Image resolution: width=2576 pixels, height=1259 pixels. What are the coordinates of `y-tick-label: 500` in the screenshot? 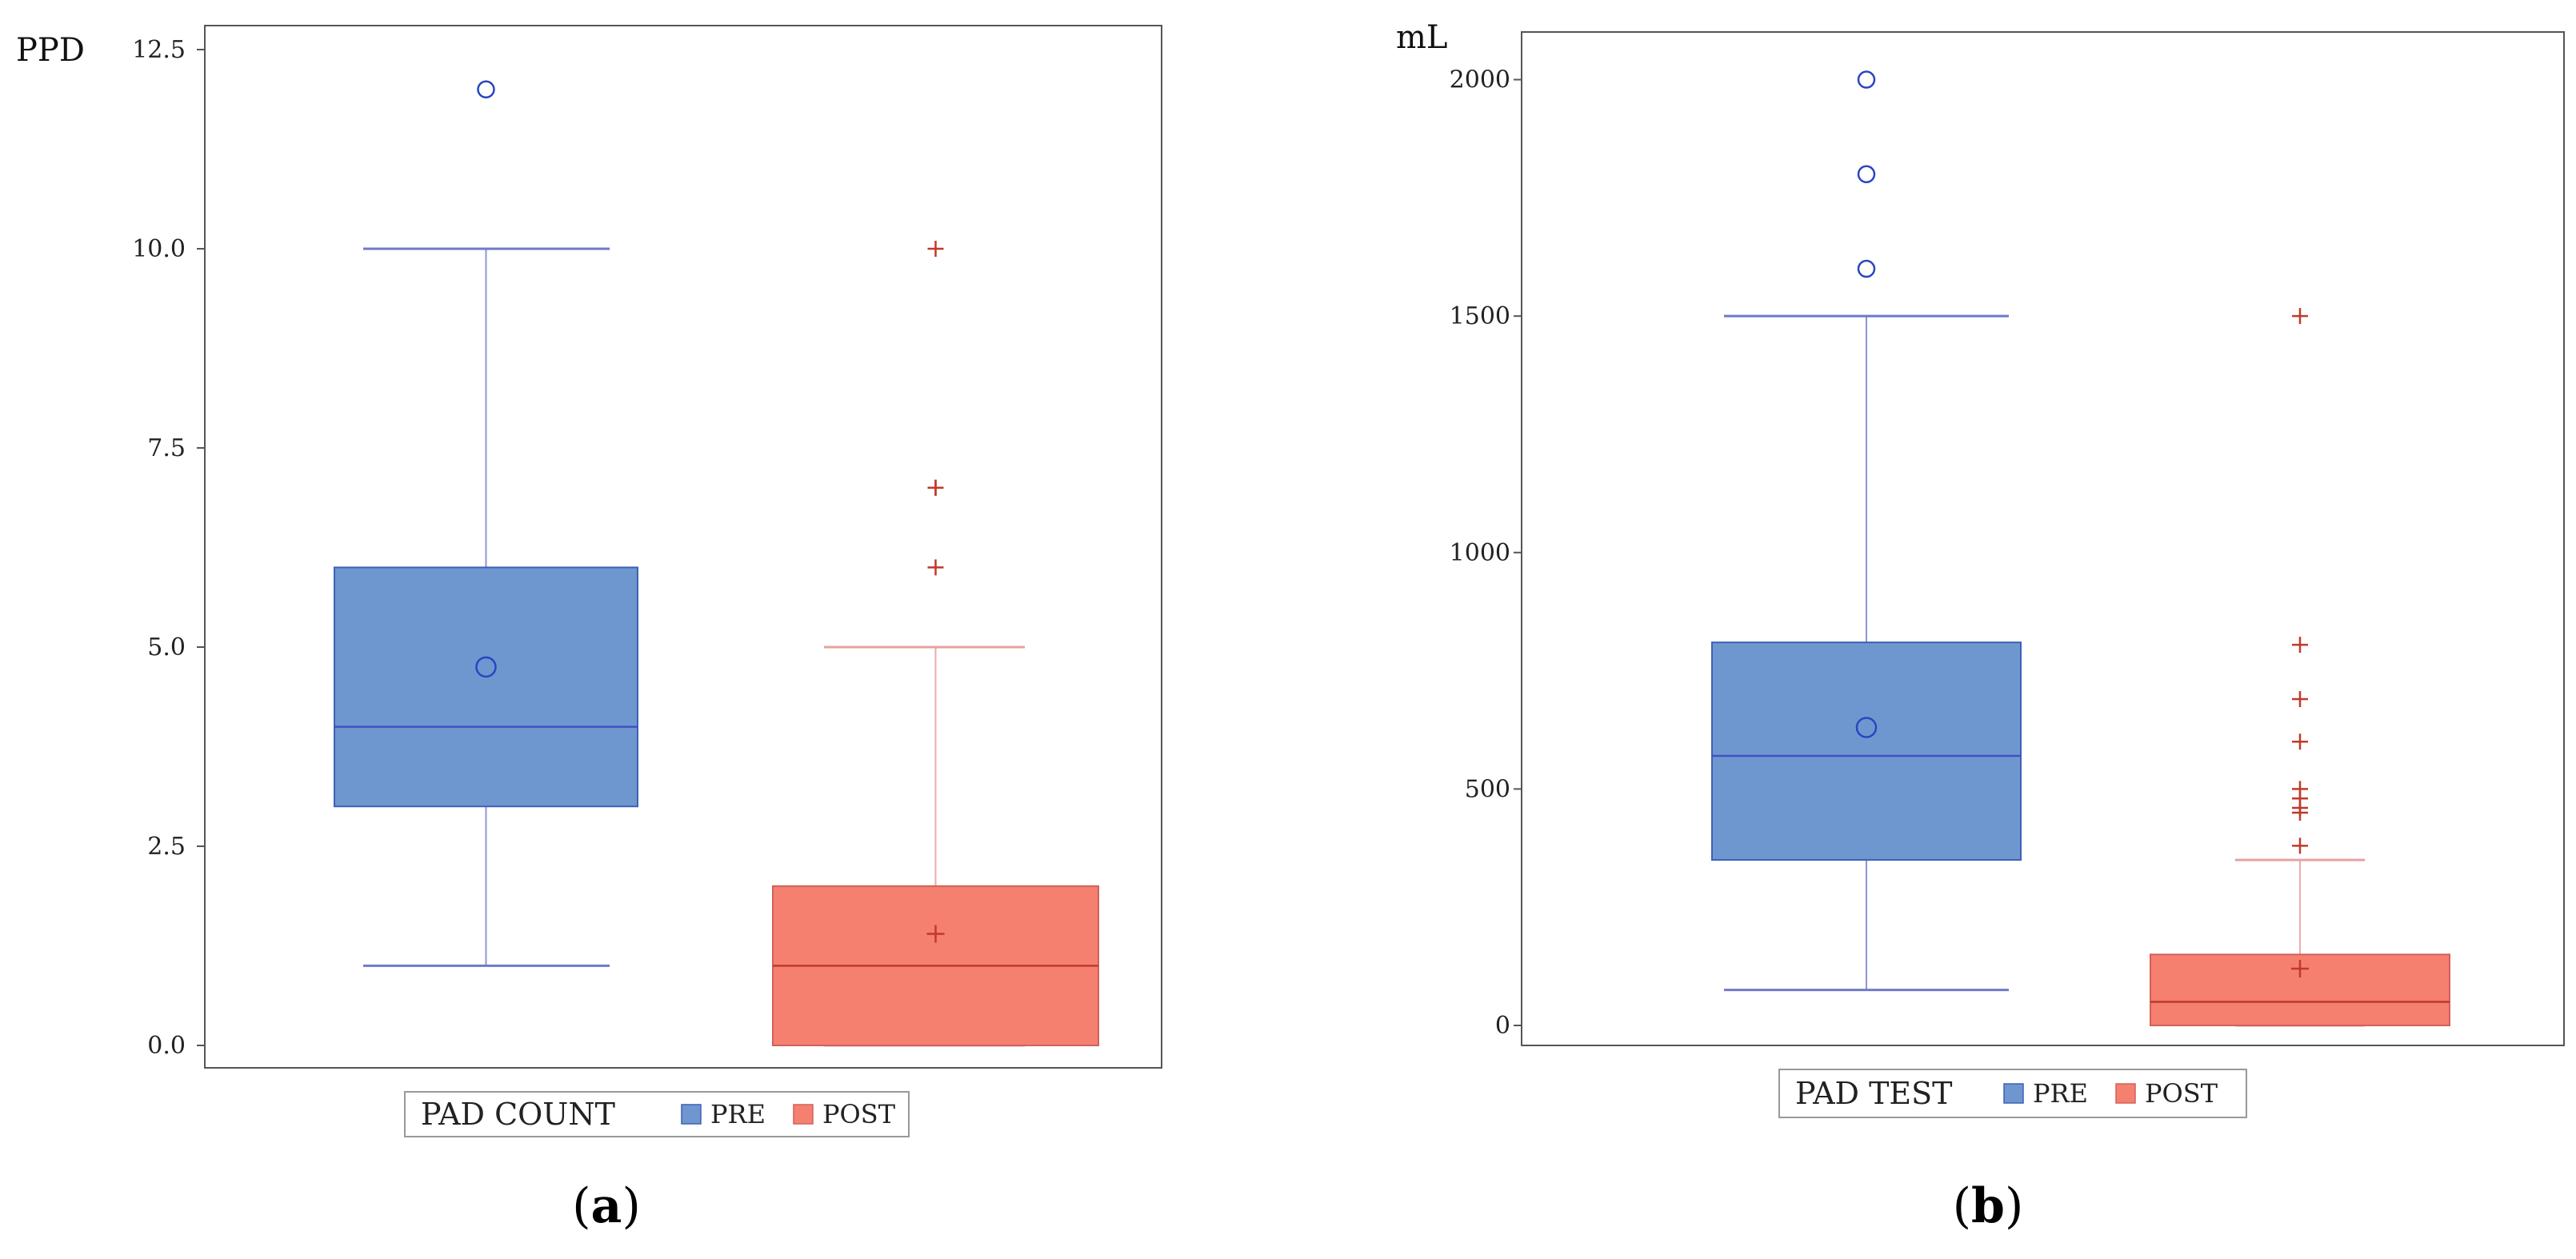 It's located at (1487, 789).